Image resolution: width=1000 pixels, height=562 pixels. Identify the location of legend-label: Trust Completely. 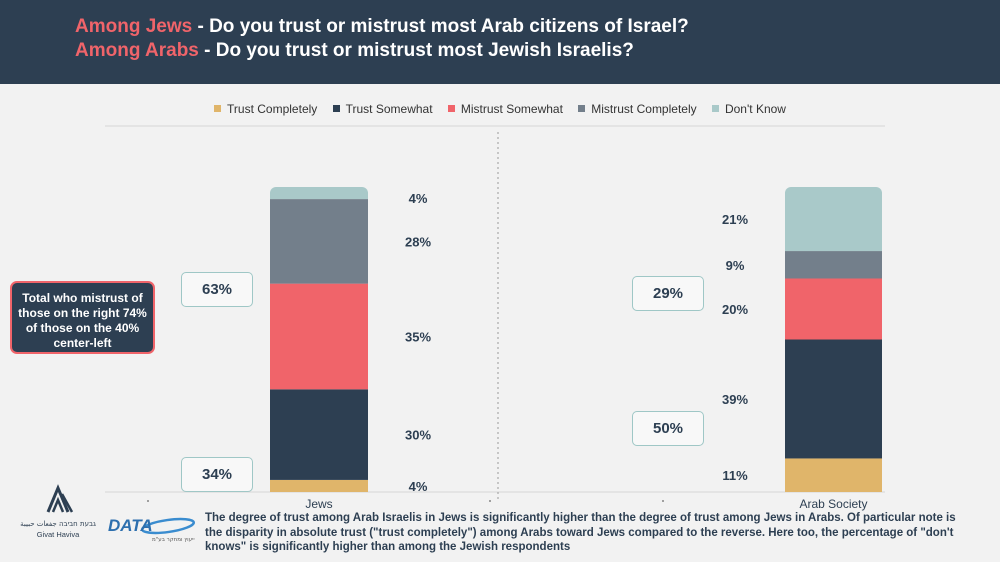
(272, 109).